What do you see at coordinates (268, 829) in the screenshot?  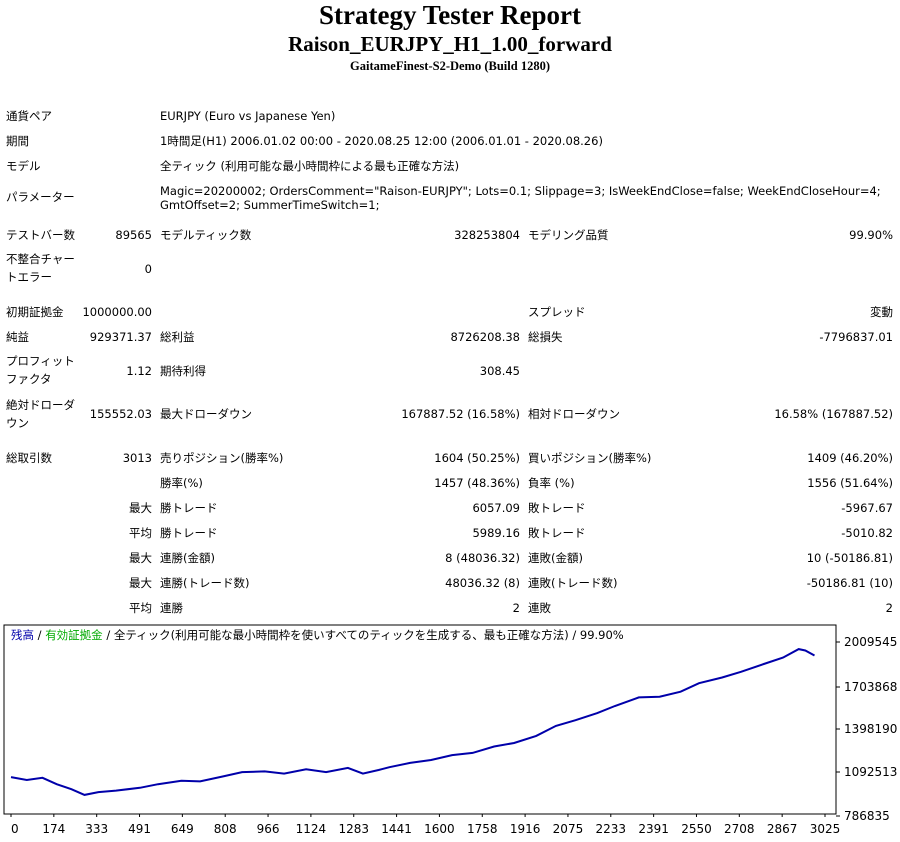 I see `x-tick-label: 966` at bounding box center [268, 829].